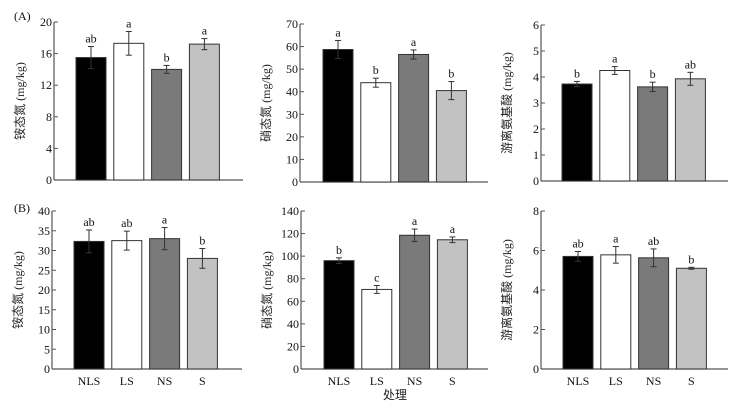 The height and width of the screenshot is (407, 734). What do you see at coordinates (290, 211) in the screenshot?
I see `y-tick-label: 140` at bounding box center [290, 211].